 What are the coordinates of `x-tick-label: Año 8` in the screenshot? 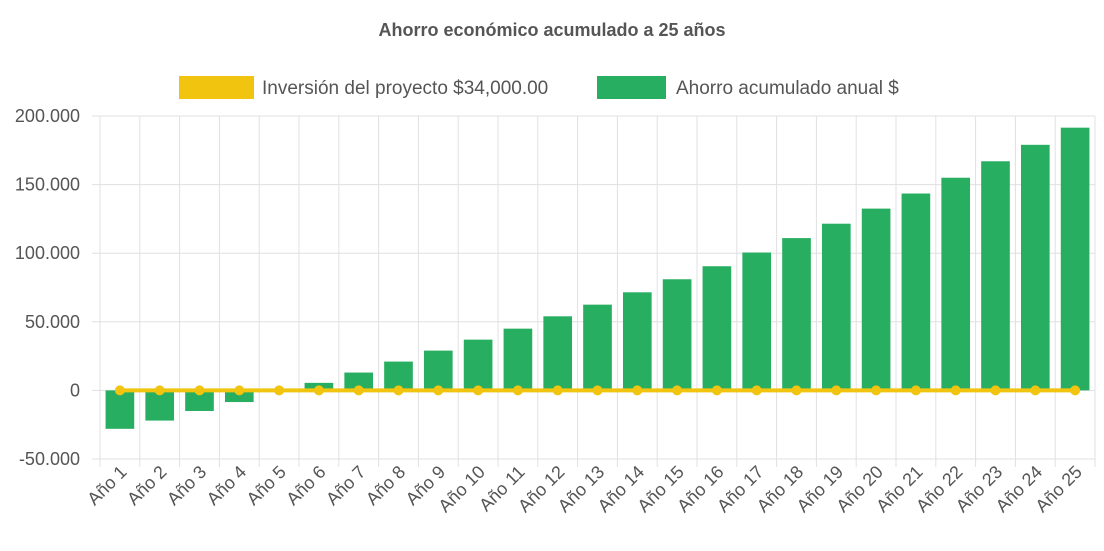 It's located at (385, 485).